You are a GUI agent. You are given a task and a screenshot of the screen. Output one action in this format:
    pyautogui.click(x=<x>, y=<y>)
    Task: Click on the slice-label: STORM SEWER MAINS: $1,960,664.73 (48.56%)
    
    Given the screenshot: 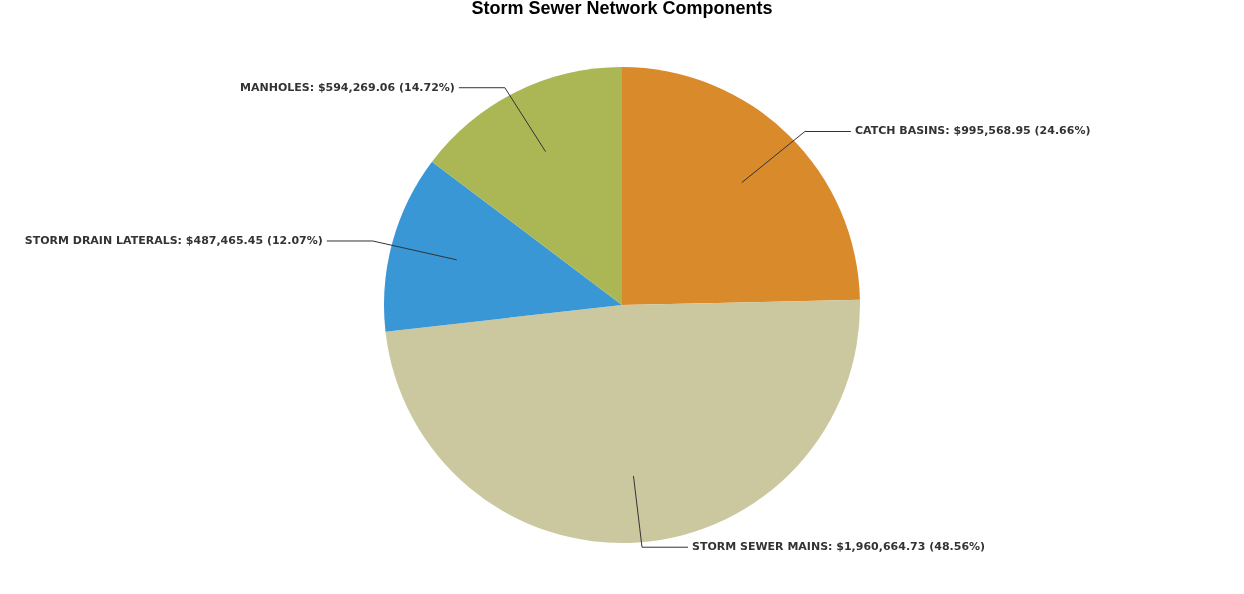 What is the action you would take?
    pyautogui.click(x=839, y=547)
    